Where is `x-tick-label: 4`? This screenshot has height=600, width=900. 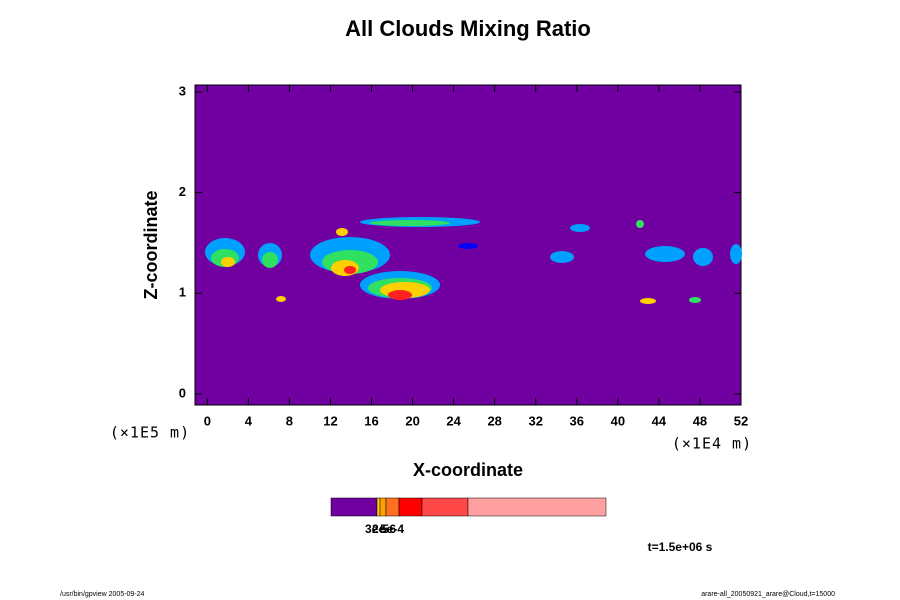
x-tick-label: 4 is located at coordinates (249, 420).